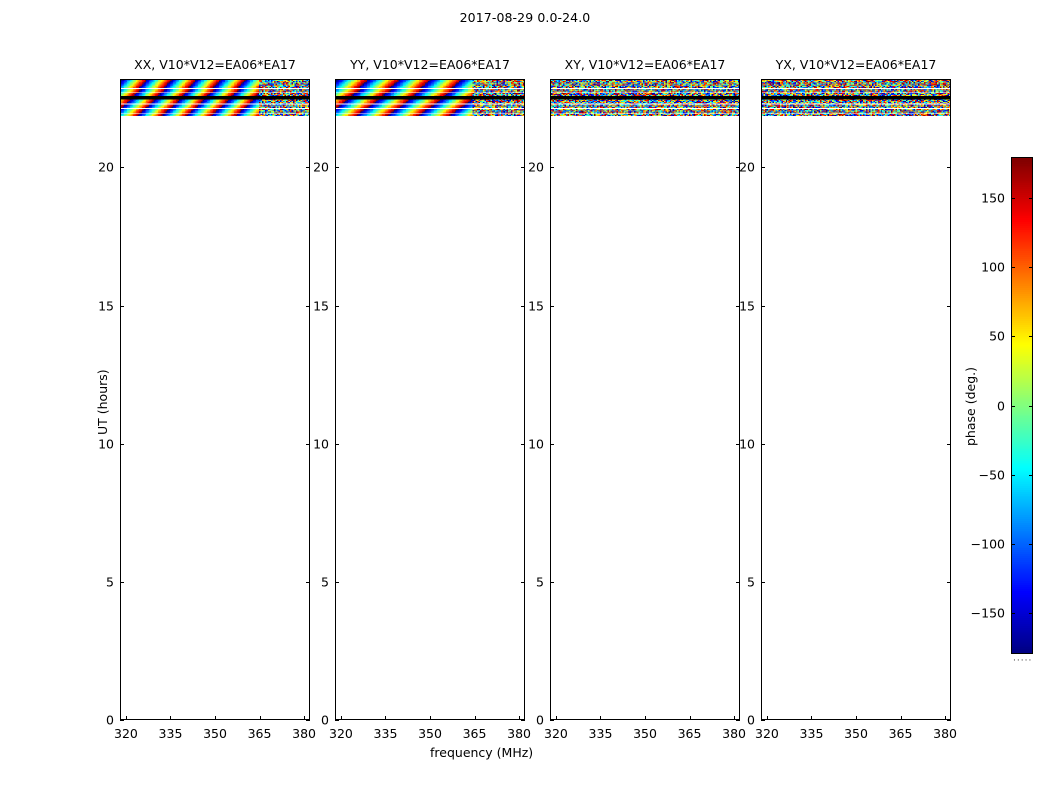  I want to click on axes-yx, so click(856, 399).